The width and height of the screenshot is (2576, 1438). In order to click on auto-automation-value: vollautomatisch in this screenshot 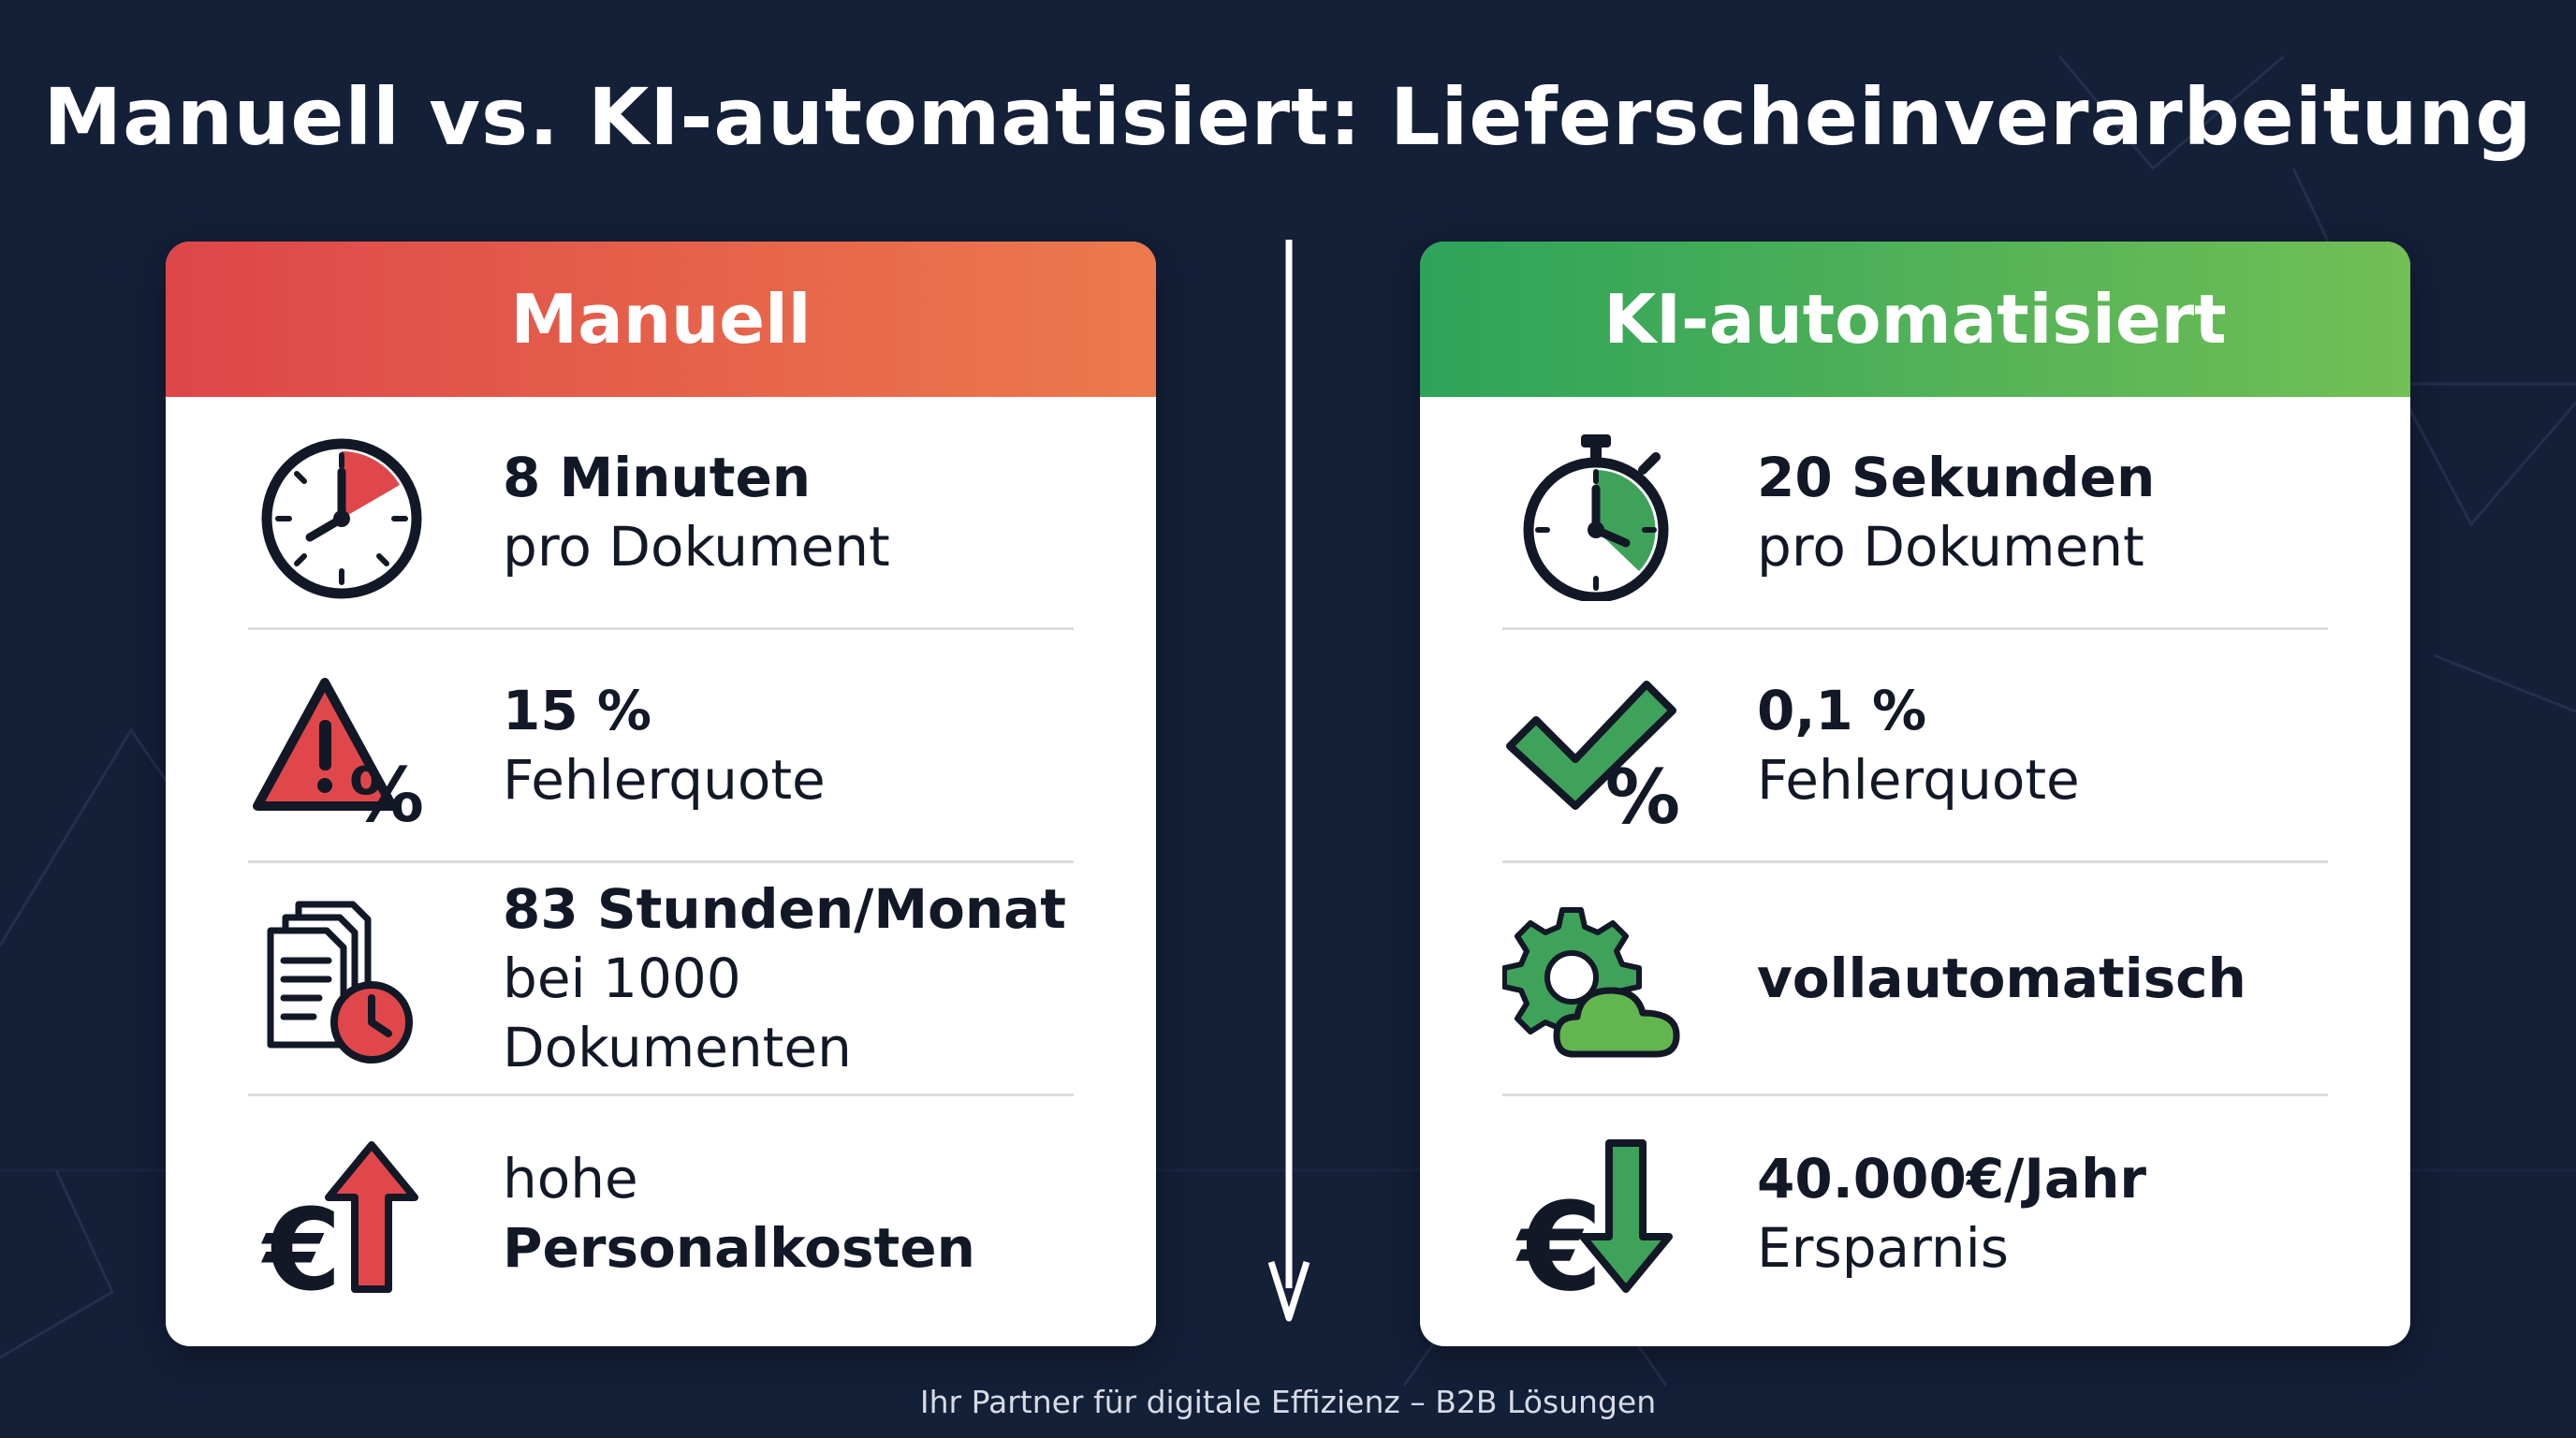, I will do `click(2002, 978)`.